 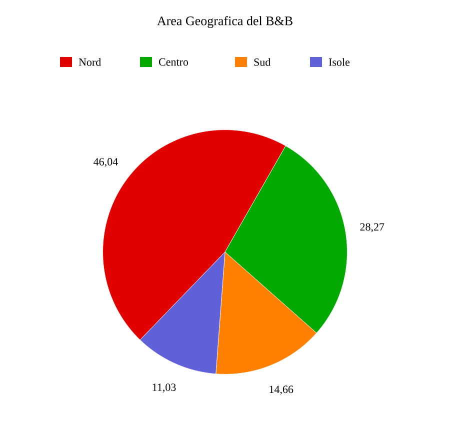 I want to click on legend-label: Sud, so click(x=262, y=62).